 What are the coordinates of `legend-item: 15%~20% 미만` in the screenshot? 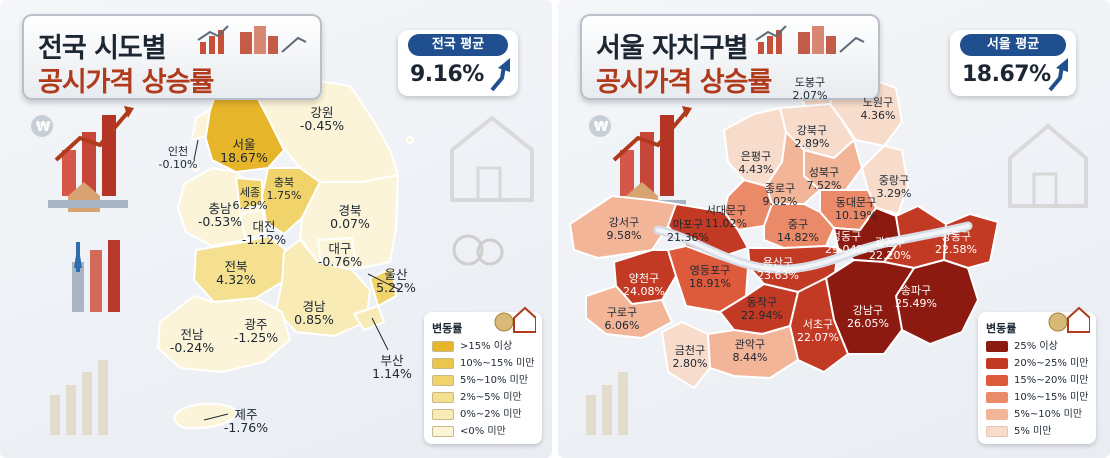 It's located at (1041, 381).